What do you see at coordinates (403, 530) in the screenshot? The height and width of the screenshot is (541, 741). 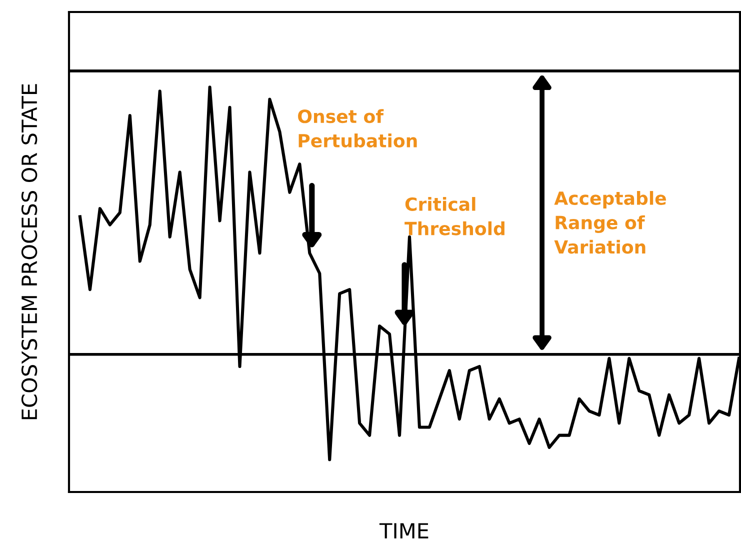 I see `x-axis-title: TIME` at bounding box center [403, 530].